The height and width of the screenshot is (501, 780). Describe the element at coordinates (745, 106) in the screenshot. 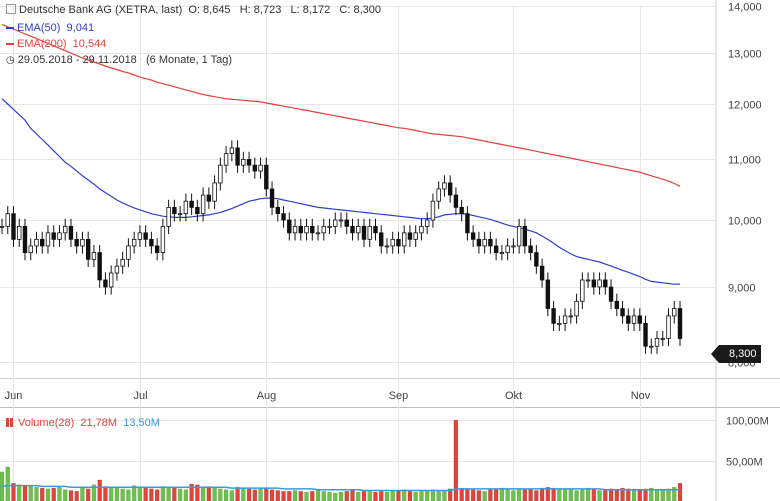

I see `price-tick-label: 12,000` at that location.